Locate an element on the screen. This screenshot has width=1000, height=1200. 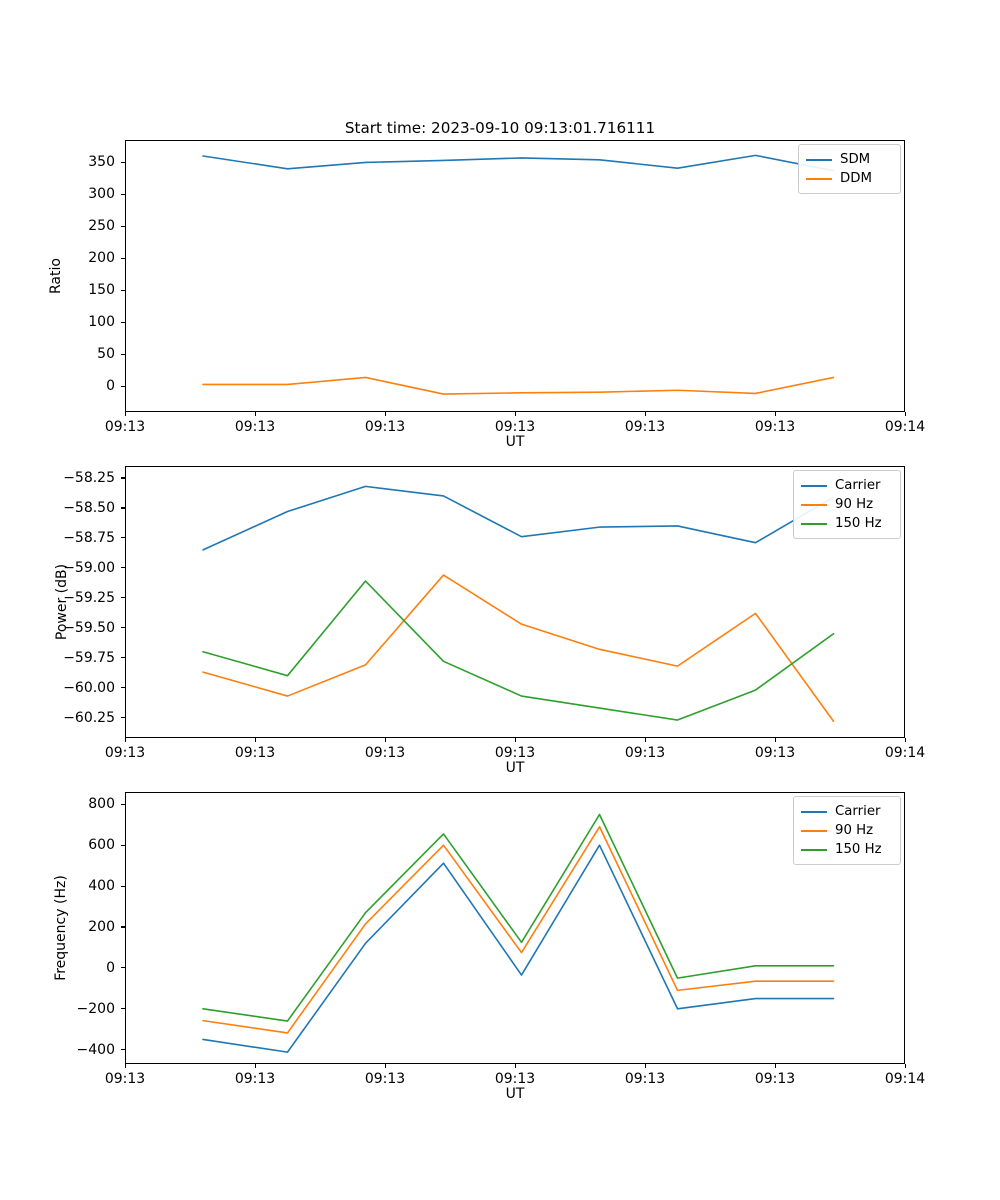
legend-item: SDM is located at coordinates (849, 159).